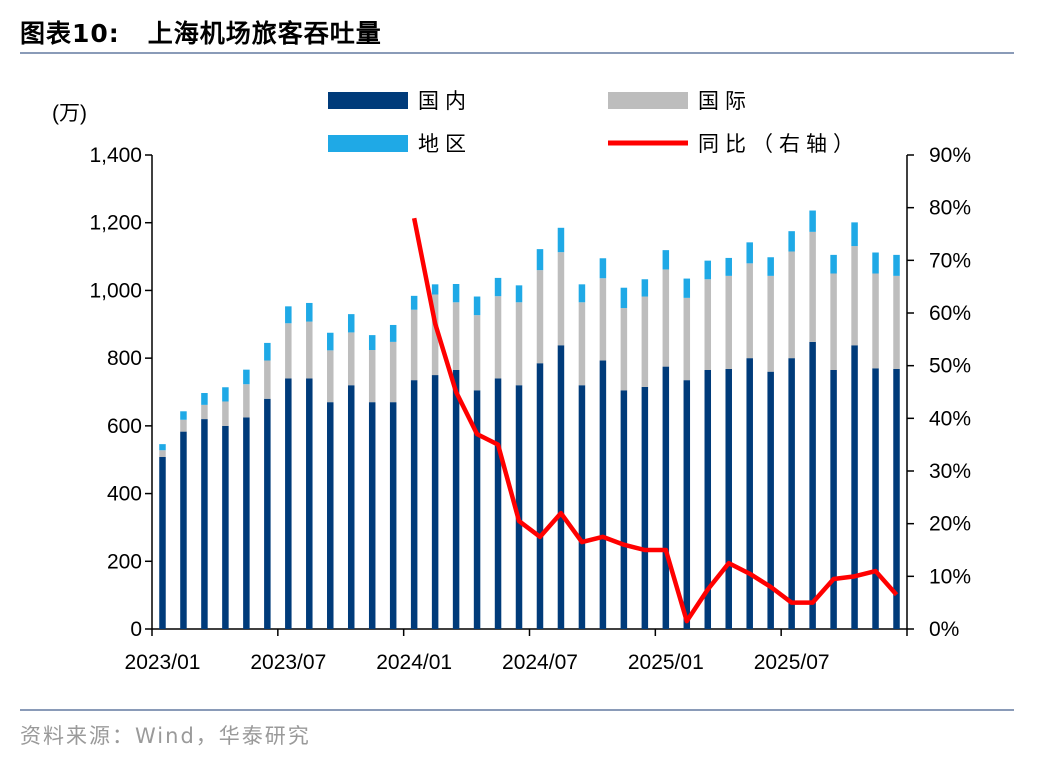 Image resolution: width=1048 pixels, height=760 pixels. What do you see at coordinates (414, 662) in the screenshot?
I see `x-tick-label: 2024/01` at bounding box center [414, 662].